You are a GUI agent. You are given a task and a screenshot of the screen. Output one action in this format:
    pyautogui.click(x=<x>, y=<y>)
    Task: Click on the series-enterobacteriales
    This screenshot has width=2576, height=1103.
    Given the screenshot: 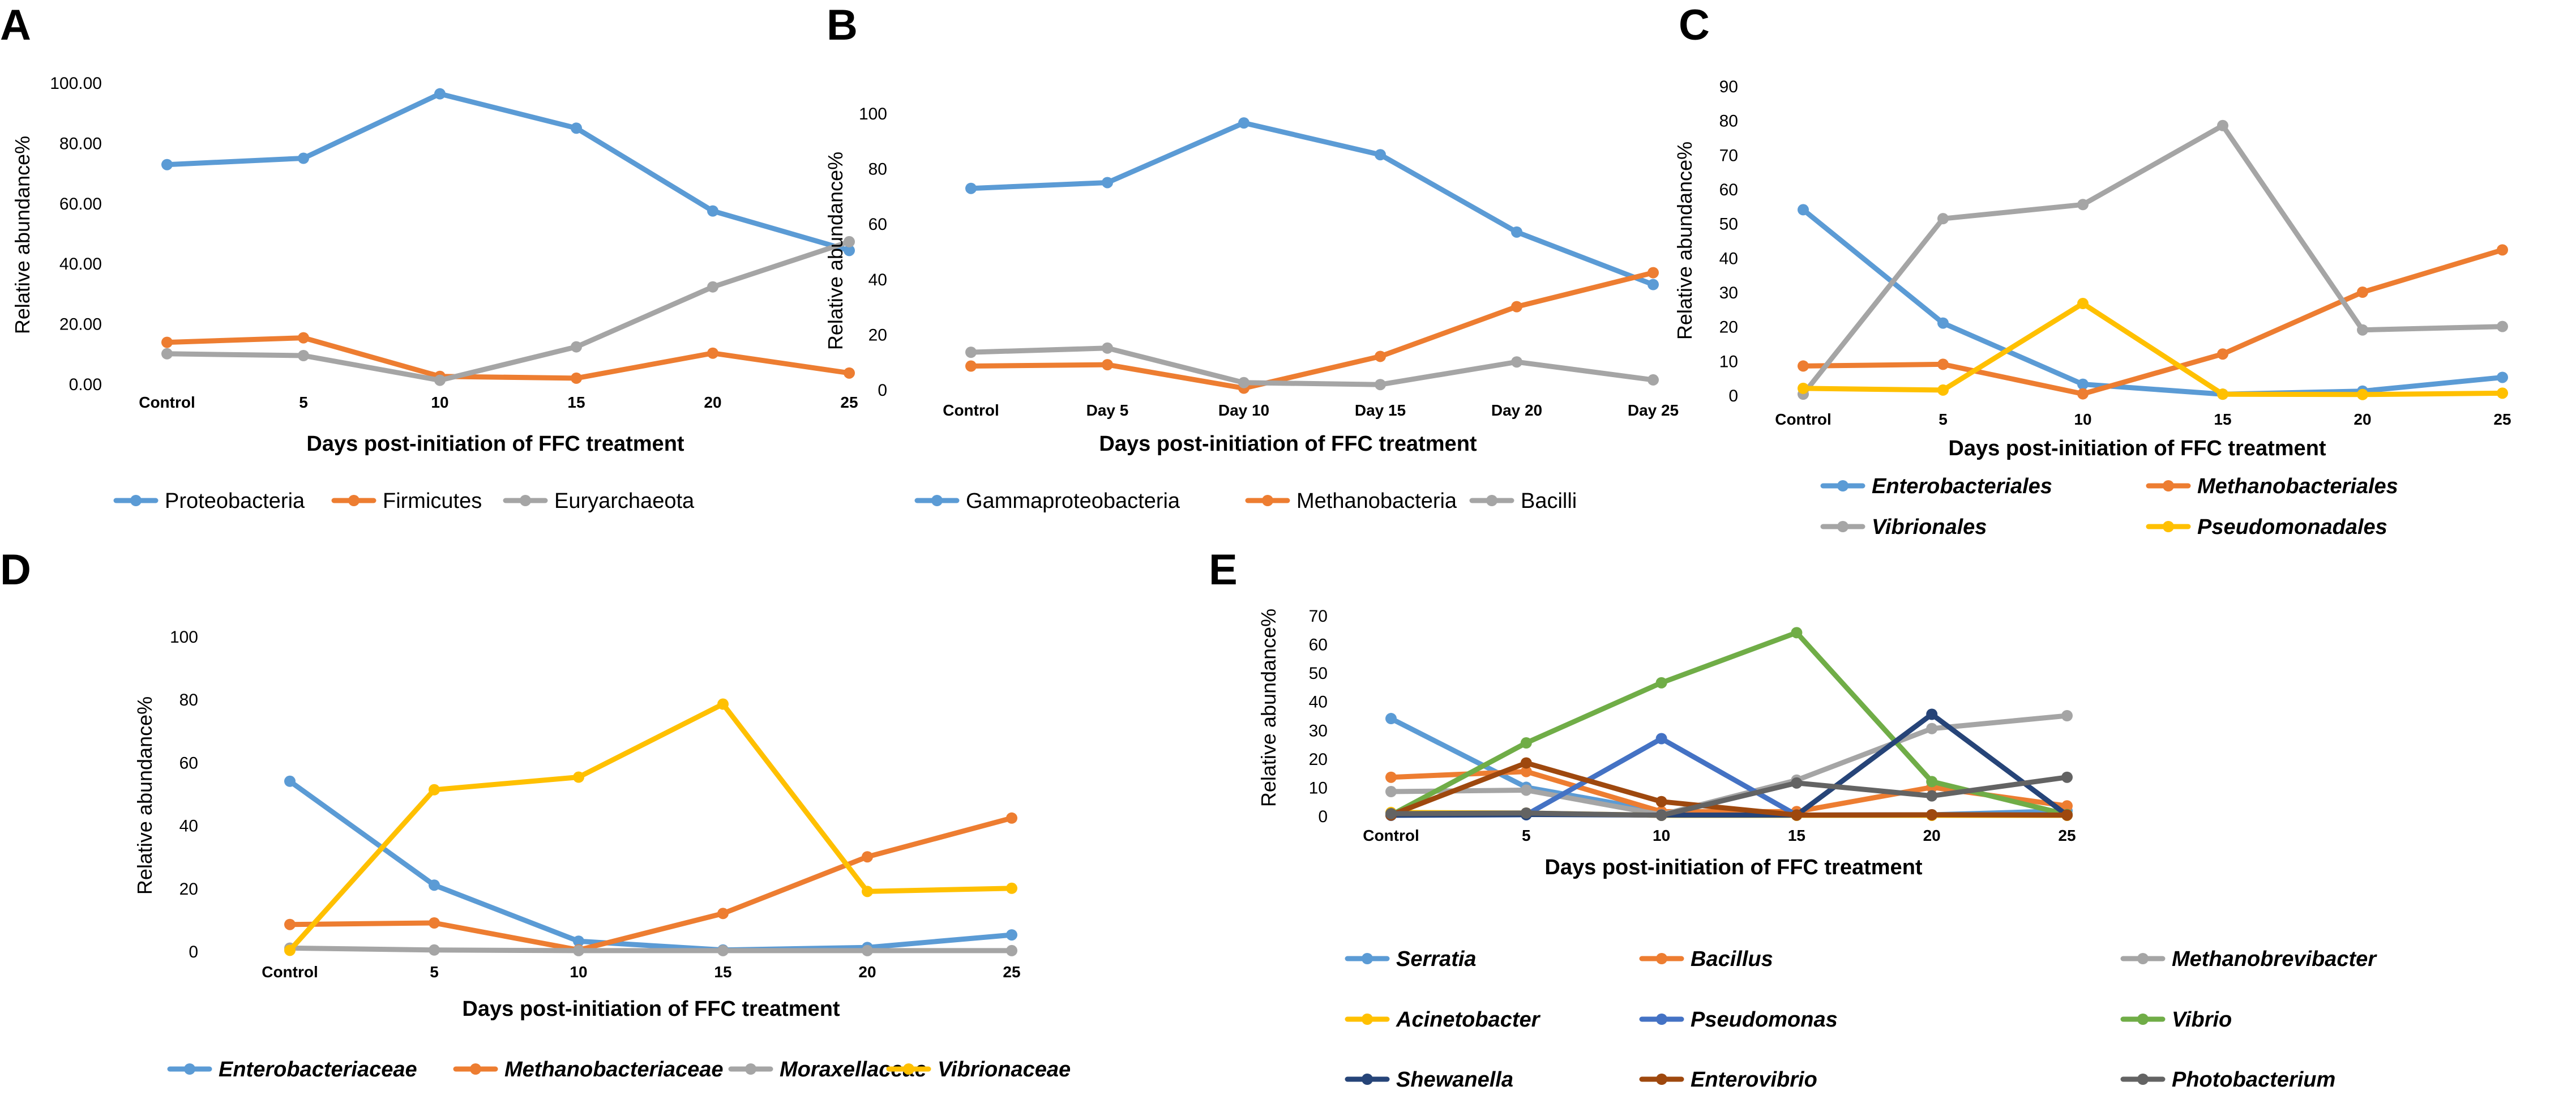 What is the action you would take?
    pyautogui.click(x=2153, y=302)
    